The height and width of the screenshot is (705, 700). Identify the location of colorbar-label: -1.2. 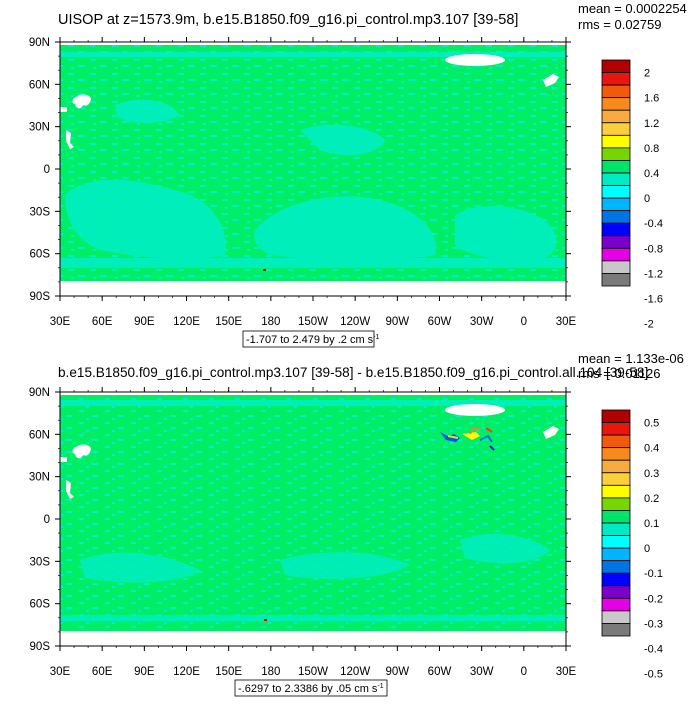
(653, 274).